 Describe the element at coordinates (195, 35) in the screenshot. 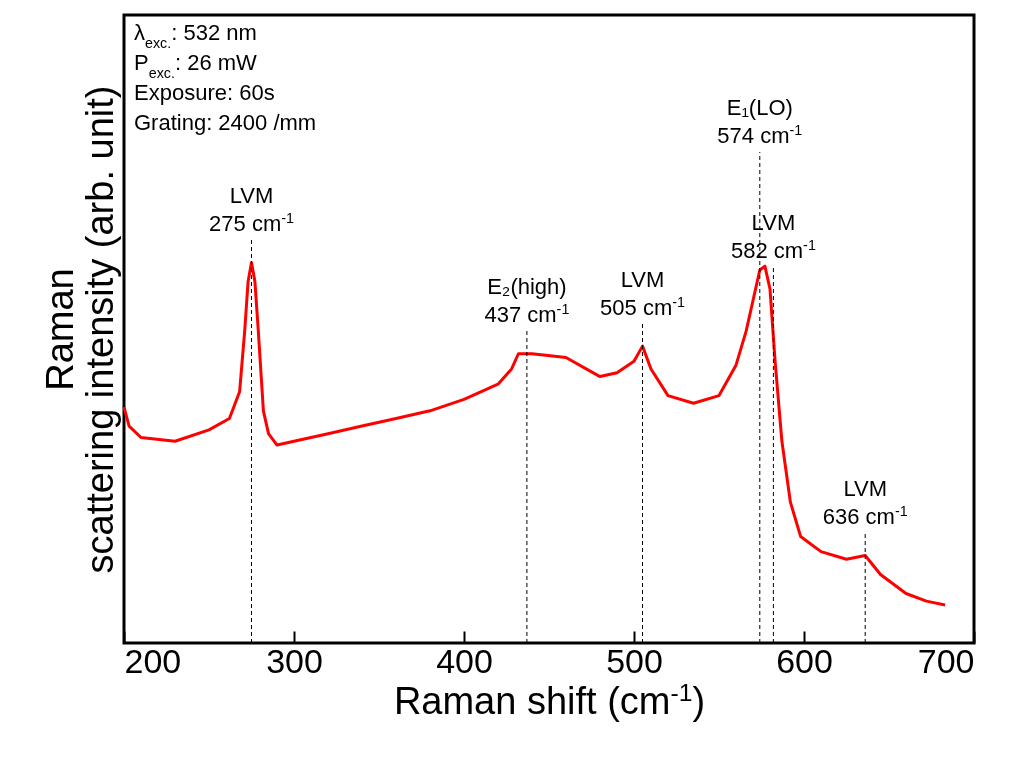

I see `text: λ$_{exc.}$: 532 nm` at that location.